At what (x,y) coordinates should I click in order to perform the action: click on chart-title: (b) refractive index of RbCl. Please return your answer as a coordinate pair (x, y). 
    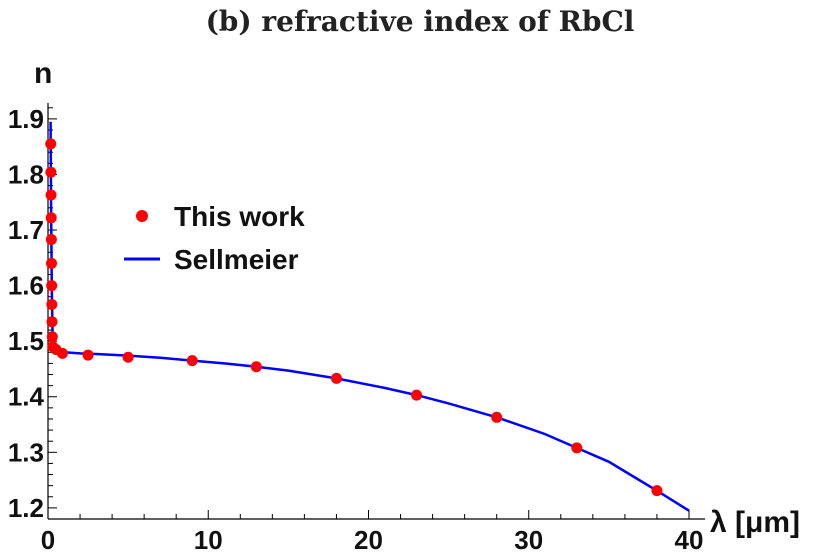
    Looking at the image, I should click on (420, 21).